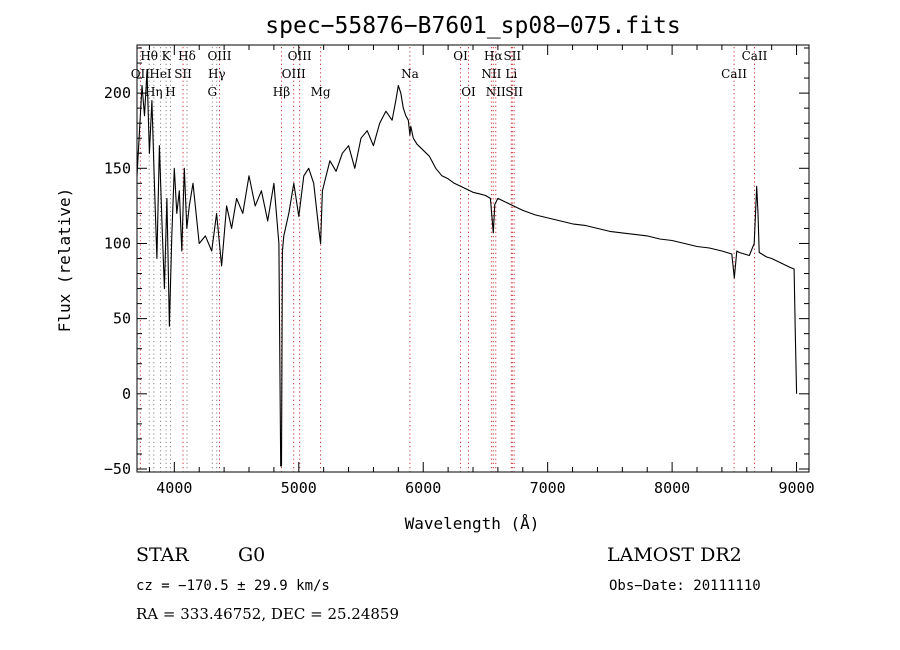  What do you see at coordinates (267, 614) in the screenshot?
I see `radec-readout: RA = 333.46752, DEC = 25.24859` at bounding box center [267, 614].